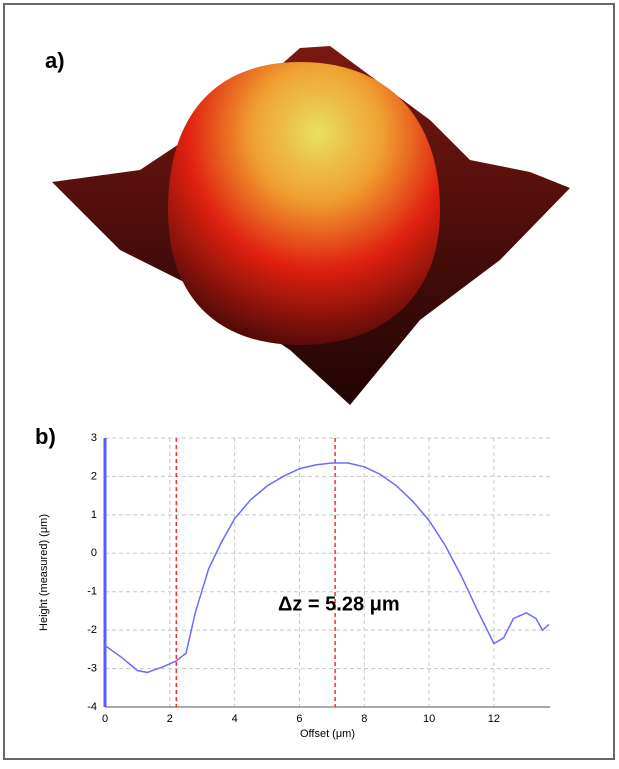 This screenshot has height=769, width=619. I want to click on x-tick-label: 10, so click(429, 719).